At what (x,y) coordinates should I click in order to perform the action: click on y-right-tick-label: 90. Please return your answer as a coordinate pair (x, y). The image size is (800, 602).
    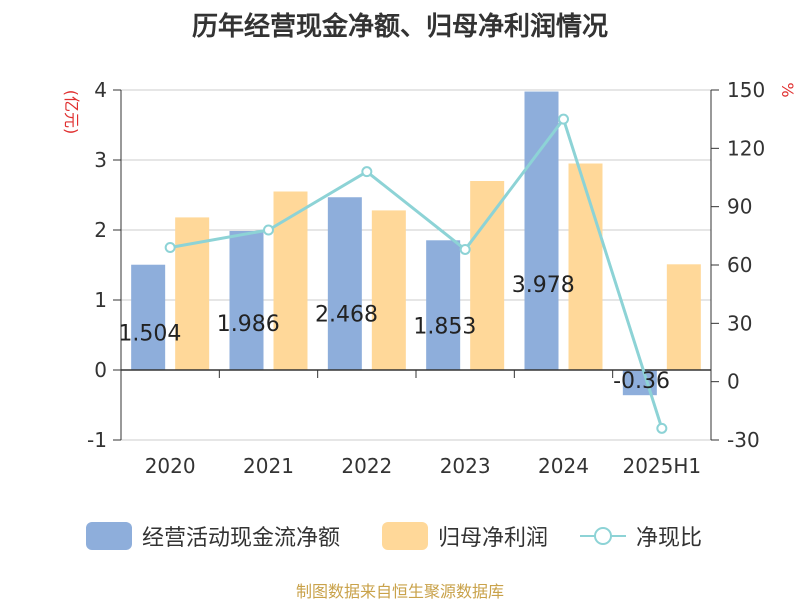
    Looking at the image, I should click on (739, 207).